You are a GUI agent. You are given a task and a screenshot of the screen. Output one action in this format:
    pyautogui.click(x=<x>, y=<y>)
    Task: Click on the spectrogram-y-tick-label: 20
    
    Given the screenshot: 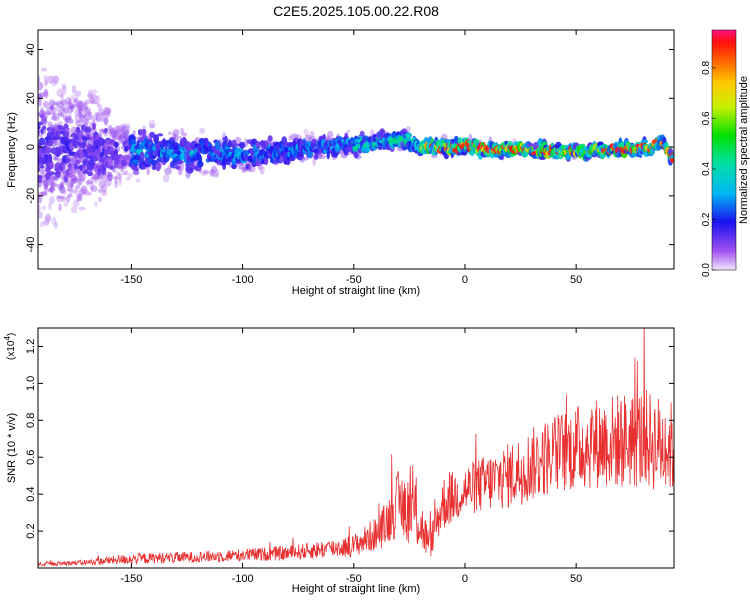 What is the action you would take?
    pyautogui.click(x=31, y=98)
    